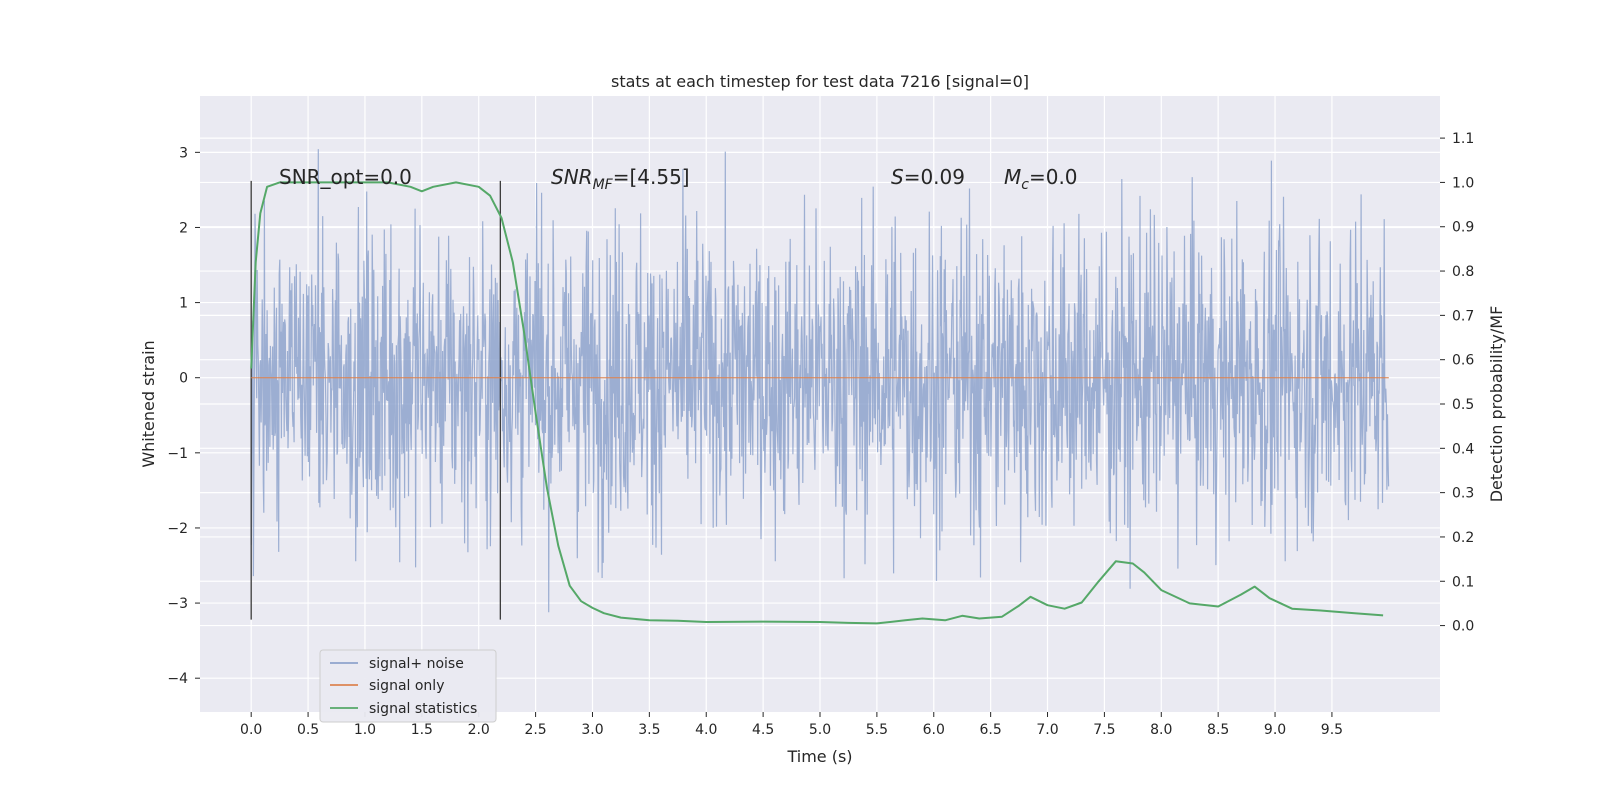 This screenshot has height=800, width=1600. I want to click on x-axis-label: Time (s), so click(819, 756).